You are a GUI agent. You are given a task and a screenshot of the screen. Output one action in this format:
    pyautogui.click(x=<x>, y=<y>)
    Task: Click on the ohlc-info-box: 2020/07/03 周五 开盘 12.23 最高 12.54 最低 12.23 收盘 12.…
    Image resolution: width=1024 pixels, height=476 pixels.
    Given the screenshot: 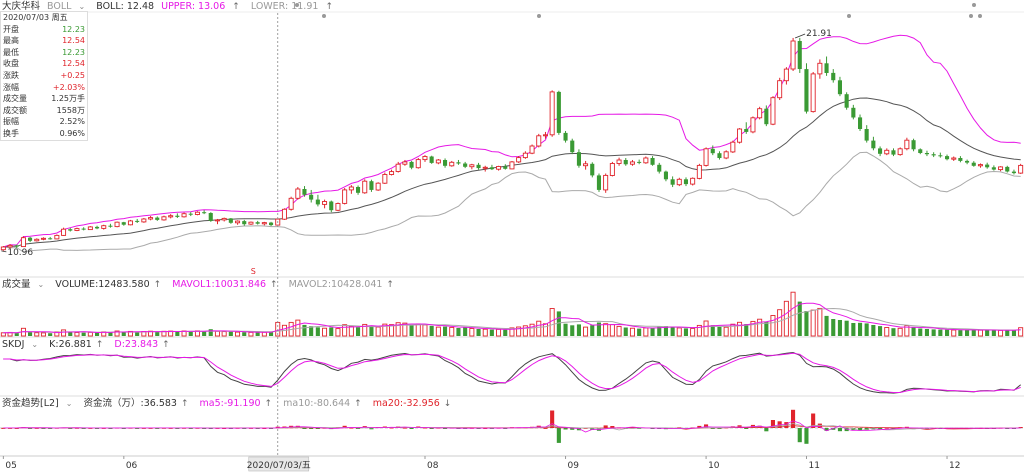 What is the action you would take?
    pyautogui.click(x=44, y=76)
    